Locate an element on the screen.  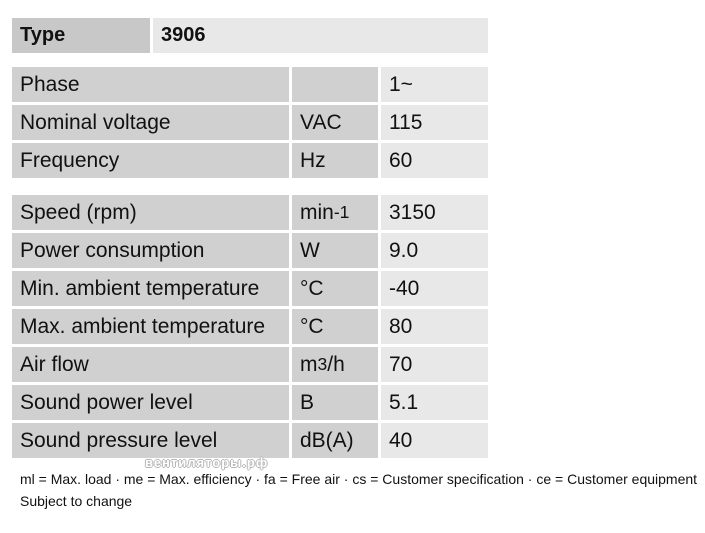
table-row: Speed (rpm) min -1 3150 is located at coordinates (250, 212).